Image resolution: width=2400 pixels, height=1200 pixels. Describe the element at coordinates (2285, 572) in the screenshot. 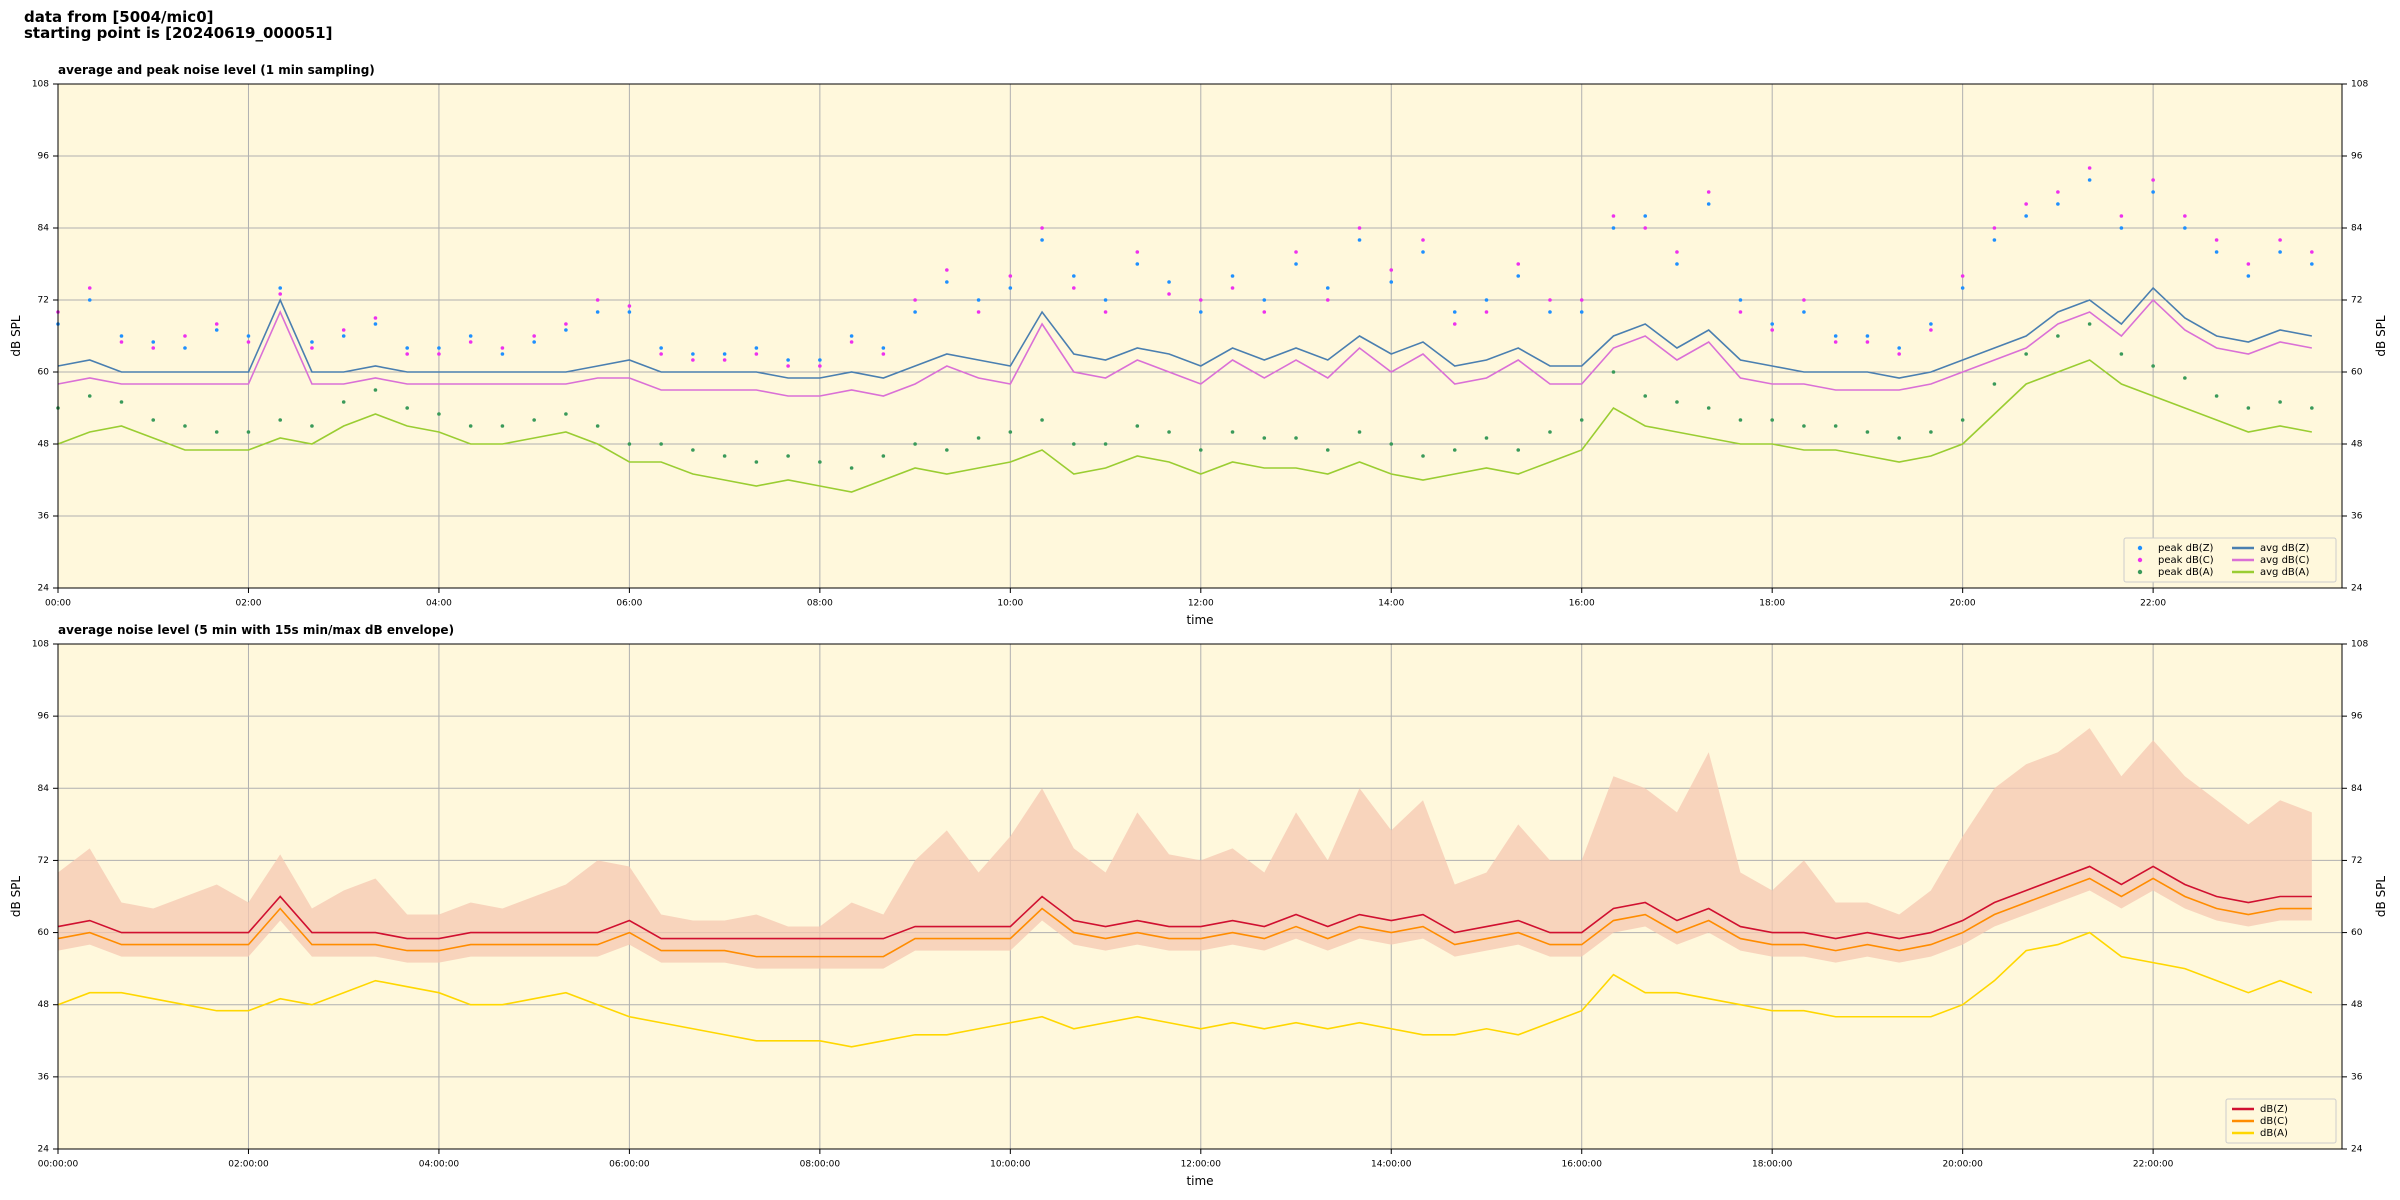

I see `legend-label: avg dB(A)` at that location.